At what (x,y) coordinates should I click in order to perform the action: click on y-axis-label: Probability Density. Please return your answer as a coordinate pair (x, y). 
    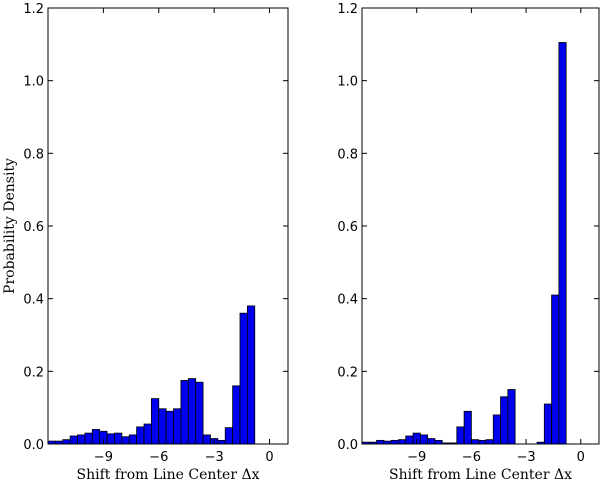
    Looking at the image, I should click on (10, 226).